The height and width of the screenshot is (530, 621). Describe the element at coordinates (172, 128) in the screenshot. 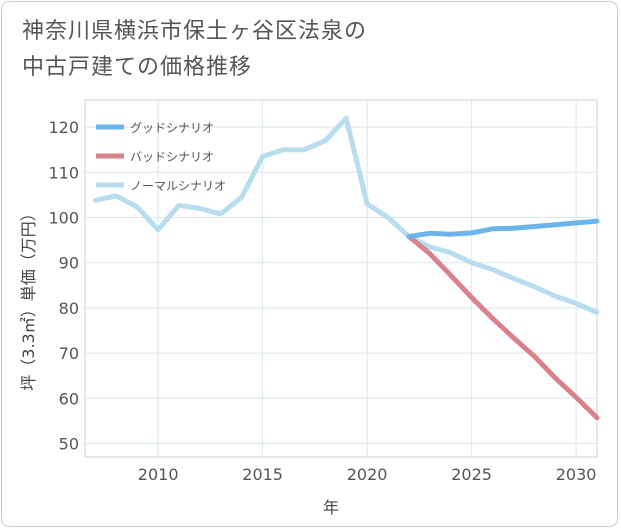

I see `legend-label: グッドシナリオ` at that location.